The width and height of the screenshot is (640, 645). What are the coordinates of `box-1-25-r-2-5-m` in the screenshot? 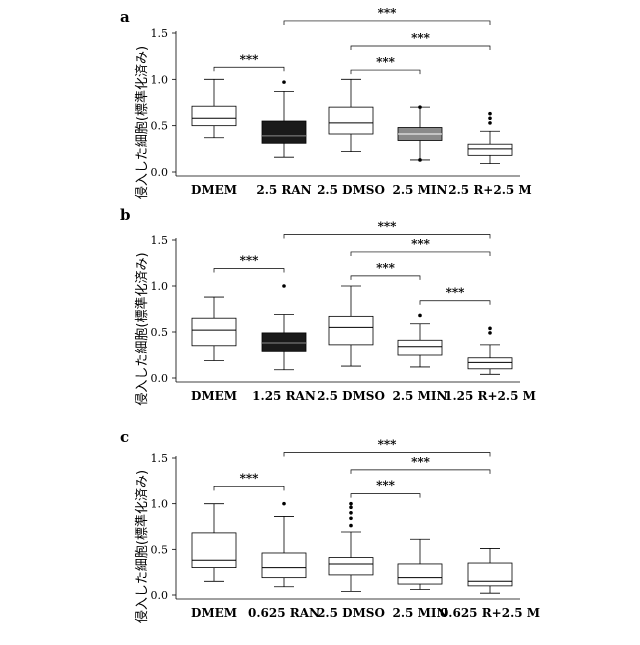 It's located at (490, 363).